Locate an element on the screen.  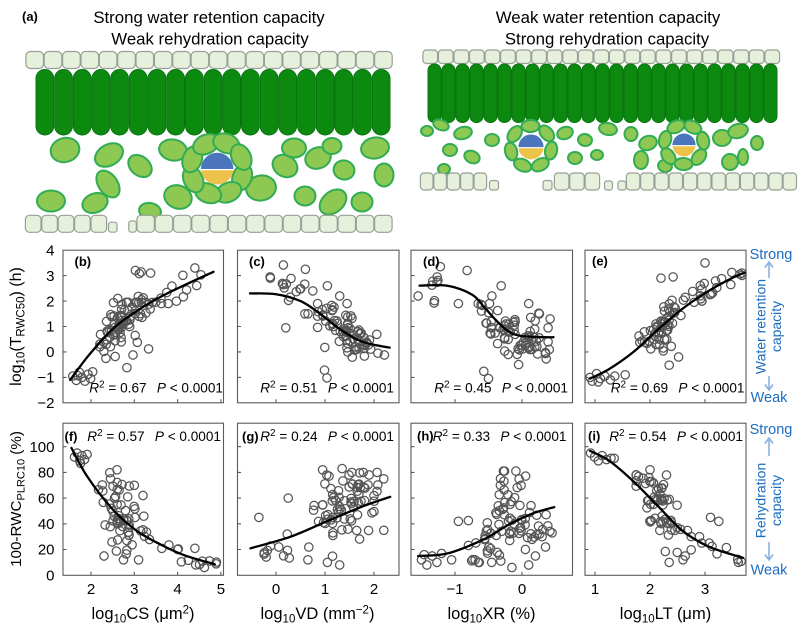
svg-text: R2 = 0.45 P < 0.0001 is located at coordinates (501, 388).